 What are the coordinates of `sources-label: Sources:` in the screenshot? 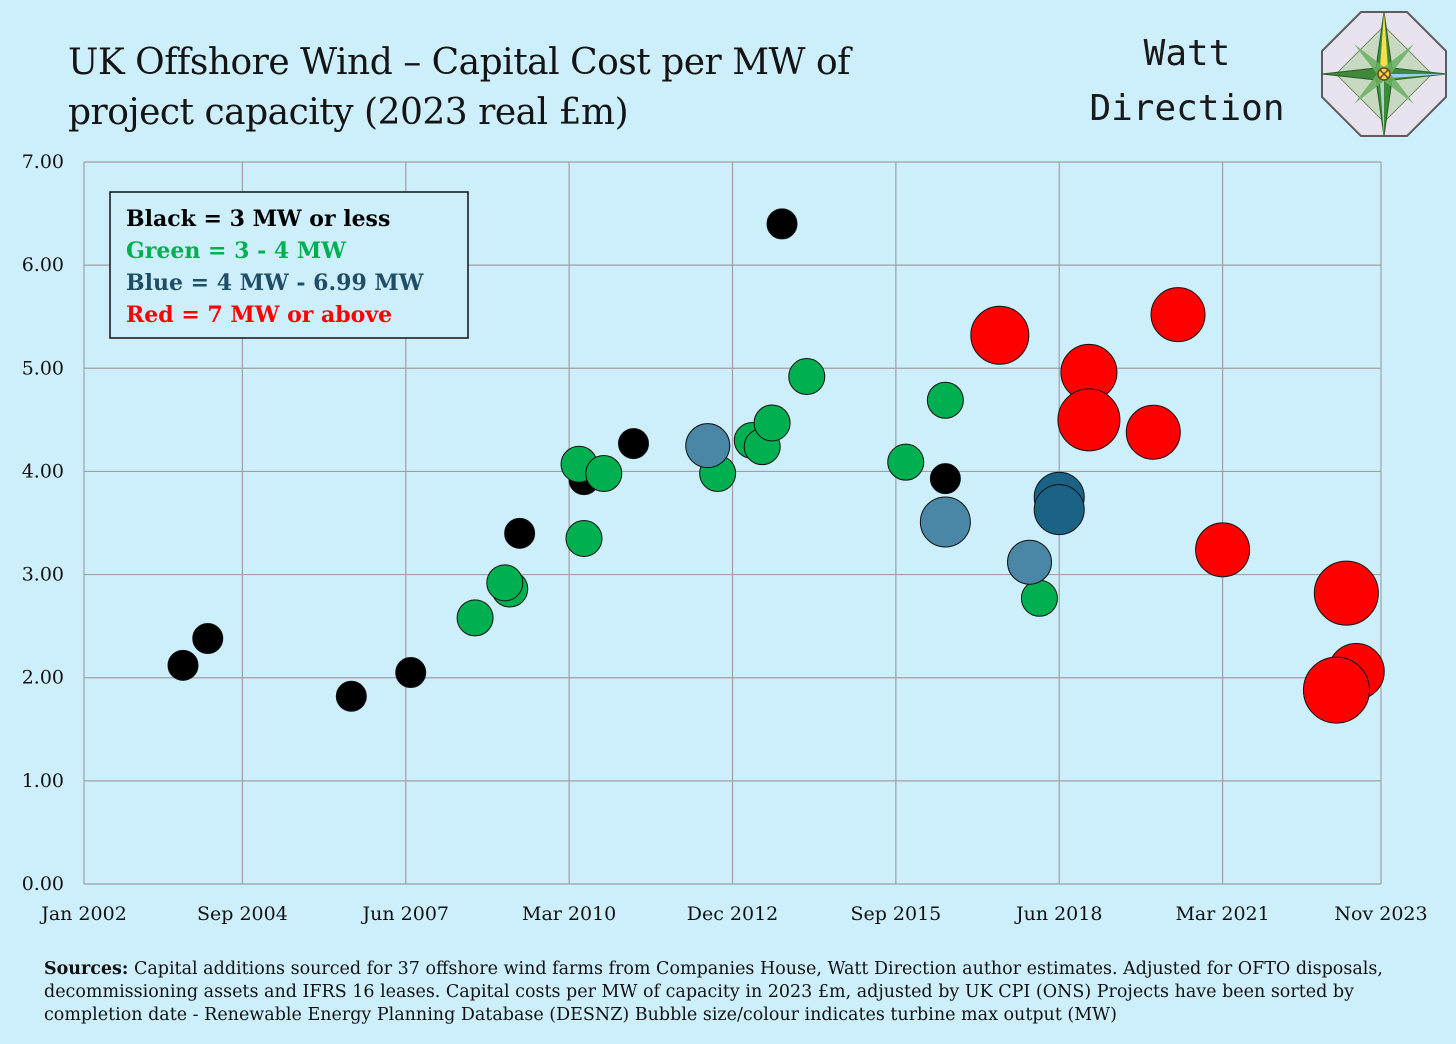 It's located at (86, 969).